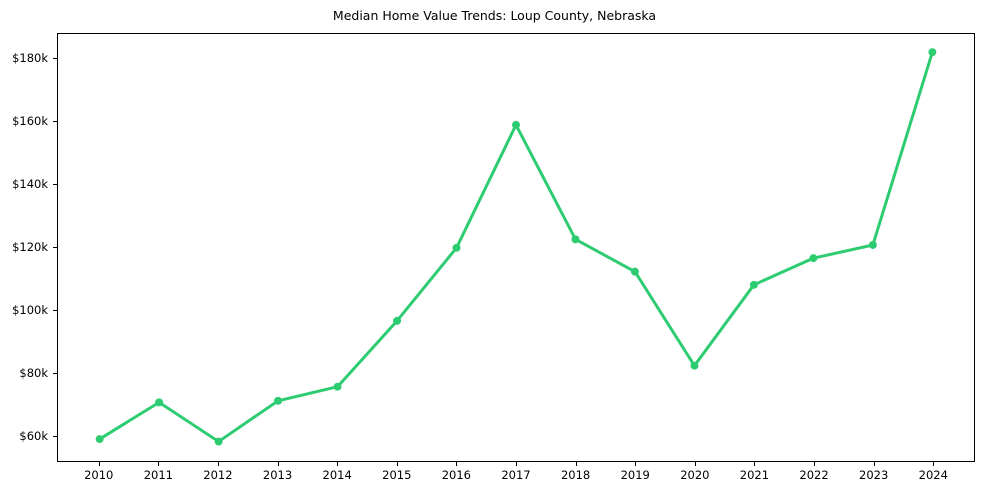  What do you see at coordinates (30, 310) in the screenshot?
I see `y-tick-label: $100k` at bounding box center [30, 310].